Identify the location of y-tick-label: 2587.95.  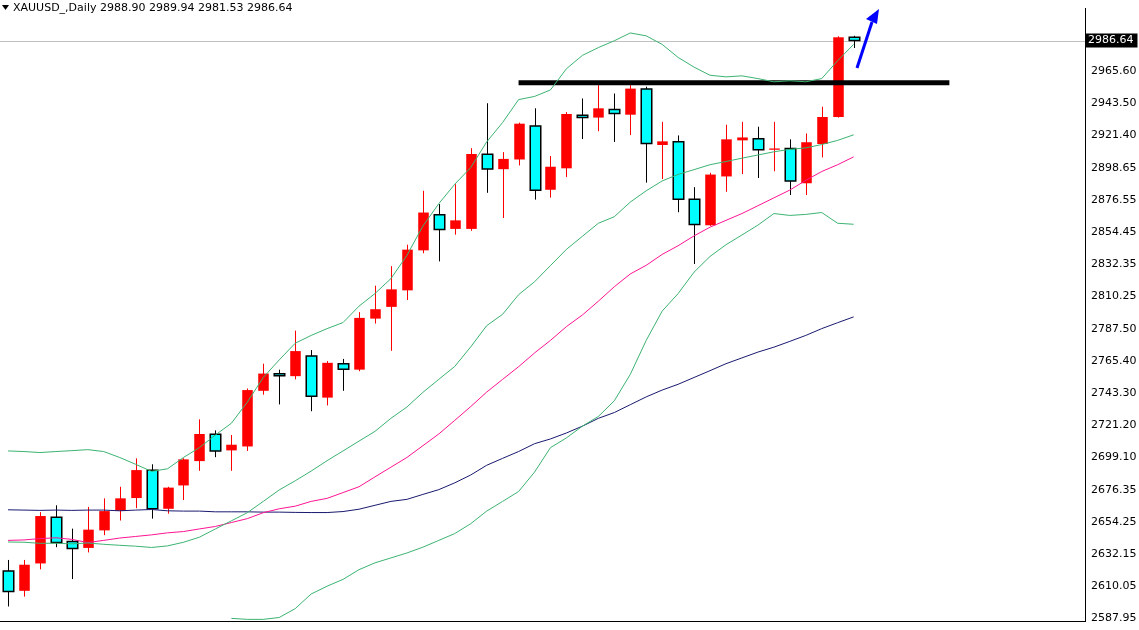
(1114, 618).